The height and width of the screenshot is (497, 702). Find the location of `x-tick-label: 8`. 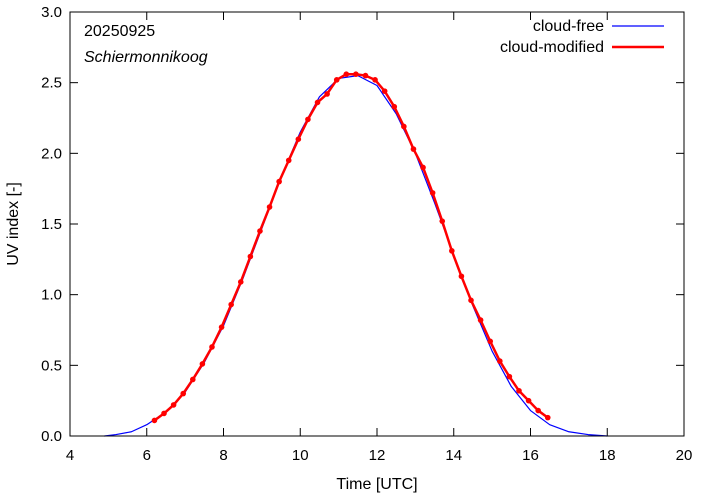

x-tick-label: 8 is located at coordinates (223, 455).